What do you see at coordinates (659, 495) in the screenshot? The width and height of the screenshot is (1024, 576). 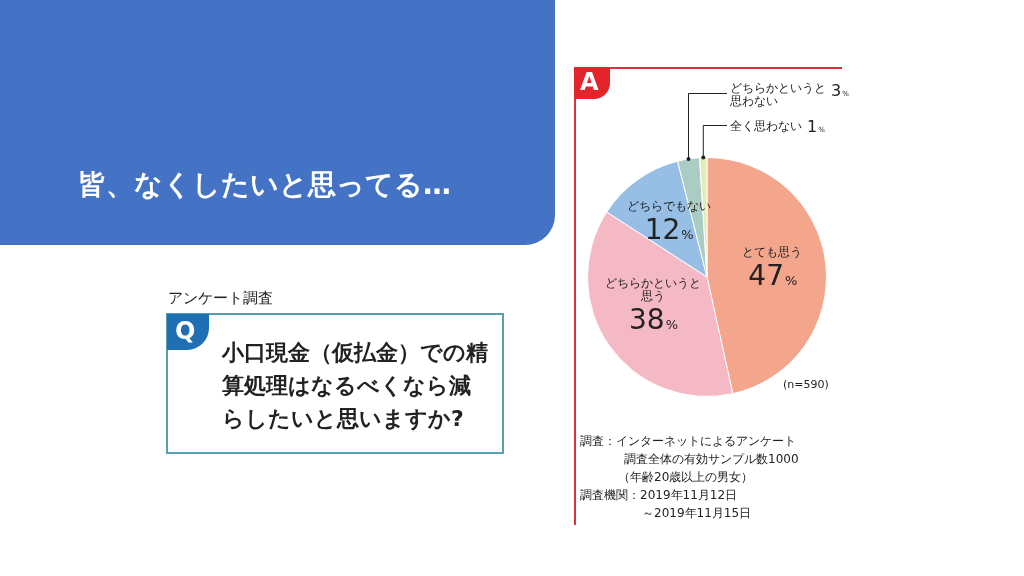 I see `text: 調査機関：2019年11月12日` at bounding box center [659, 495].